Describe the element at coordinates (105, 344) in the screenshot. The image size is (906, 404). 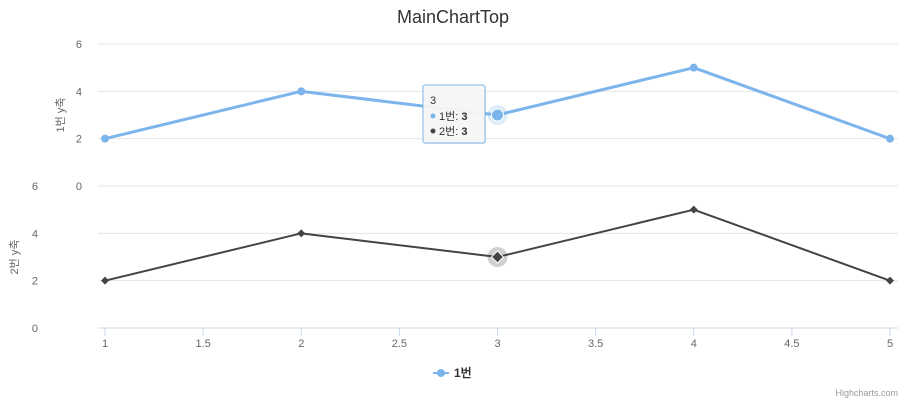
I see `x-tick-label: 1` at that location.